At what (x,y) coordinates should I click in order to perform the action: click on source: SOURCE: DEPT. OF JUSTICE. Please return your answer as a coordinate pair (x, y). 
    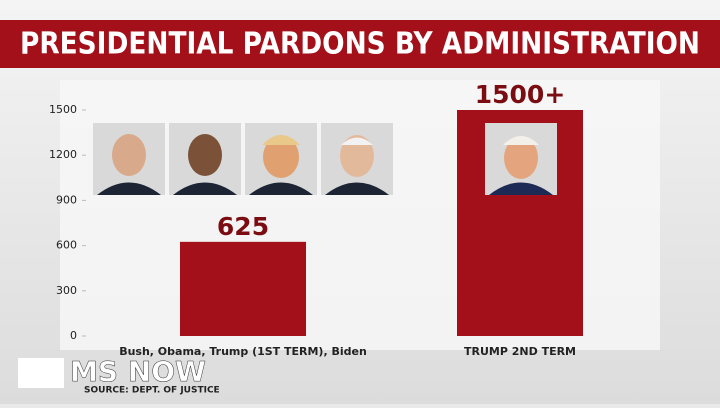
    Looking at the image, I should click on (152, 391).